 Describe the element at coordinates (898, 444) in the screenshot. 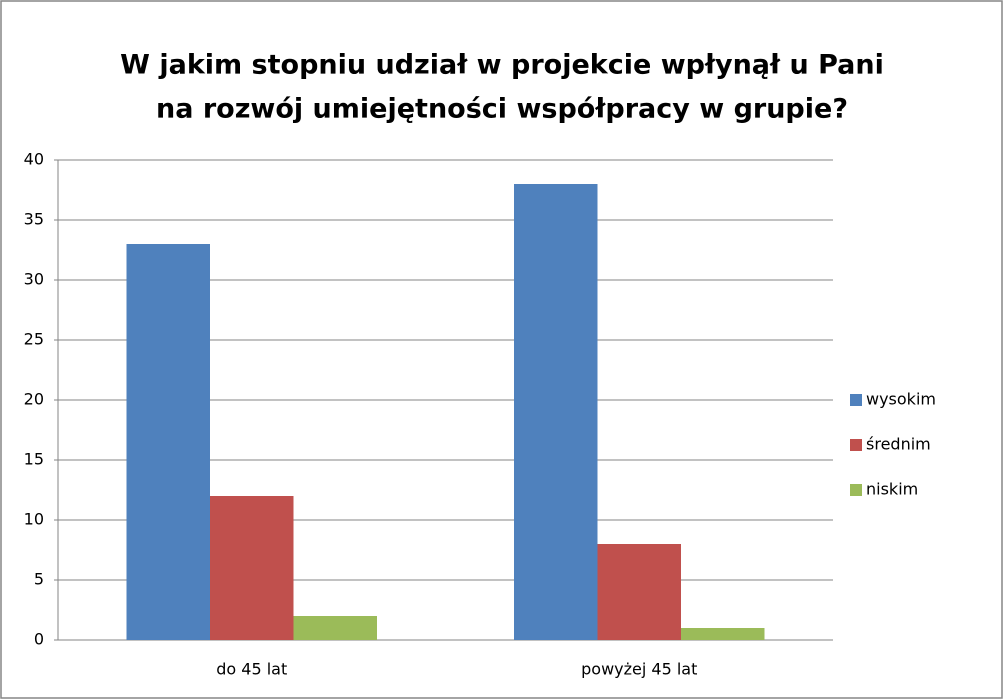

I see `legend-label: średnim` at that location.